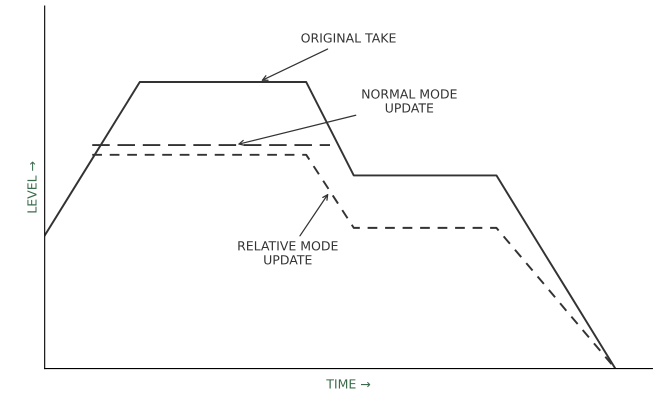 The width and height of the screenshot is (657, 405). What do you see at coordinates (288, 253) in the screenshot?
I see `series-label: RELATIVE MODE UPDATE` at bounding box center [288, 253].